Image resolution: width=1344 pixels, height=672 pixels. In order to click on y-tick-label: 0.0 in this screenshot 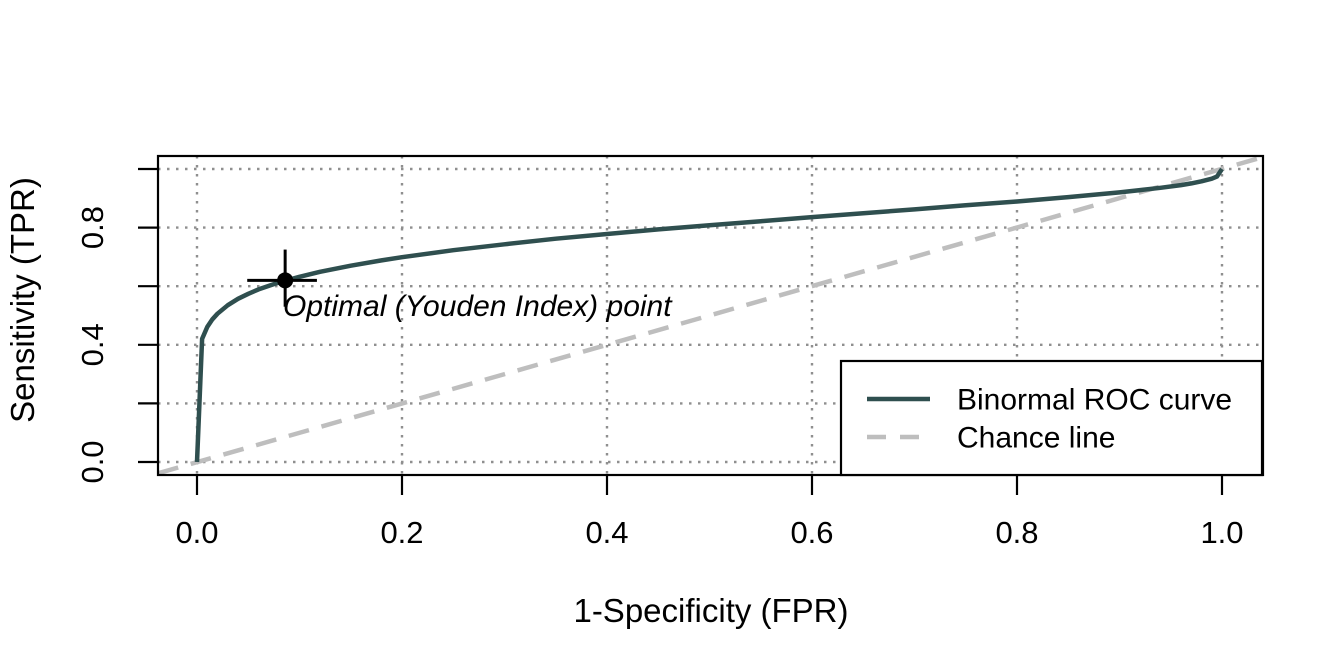, I will do `click(92, 461)`.